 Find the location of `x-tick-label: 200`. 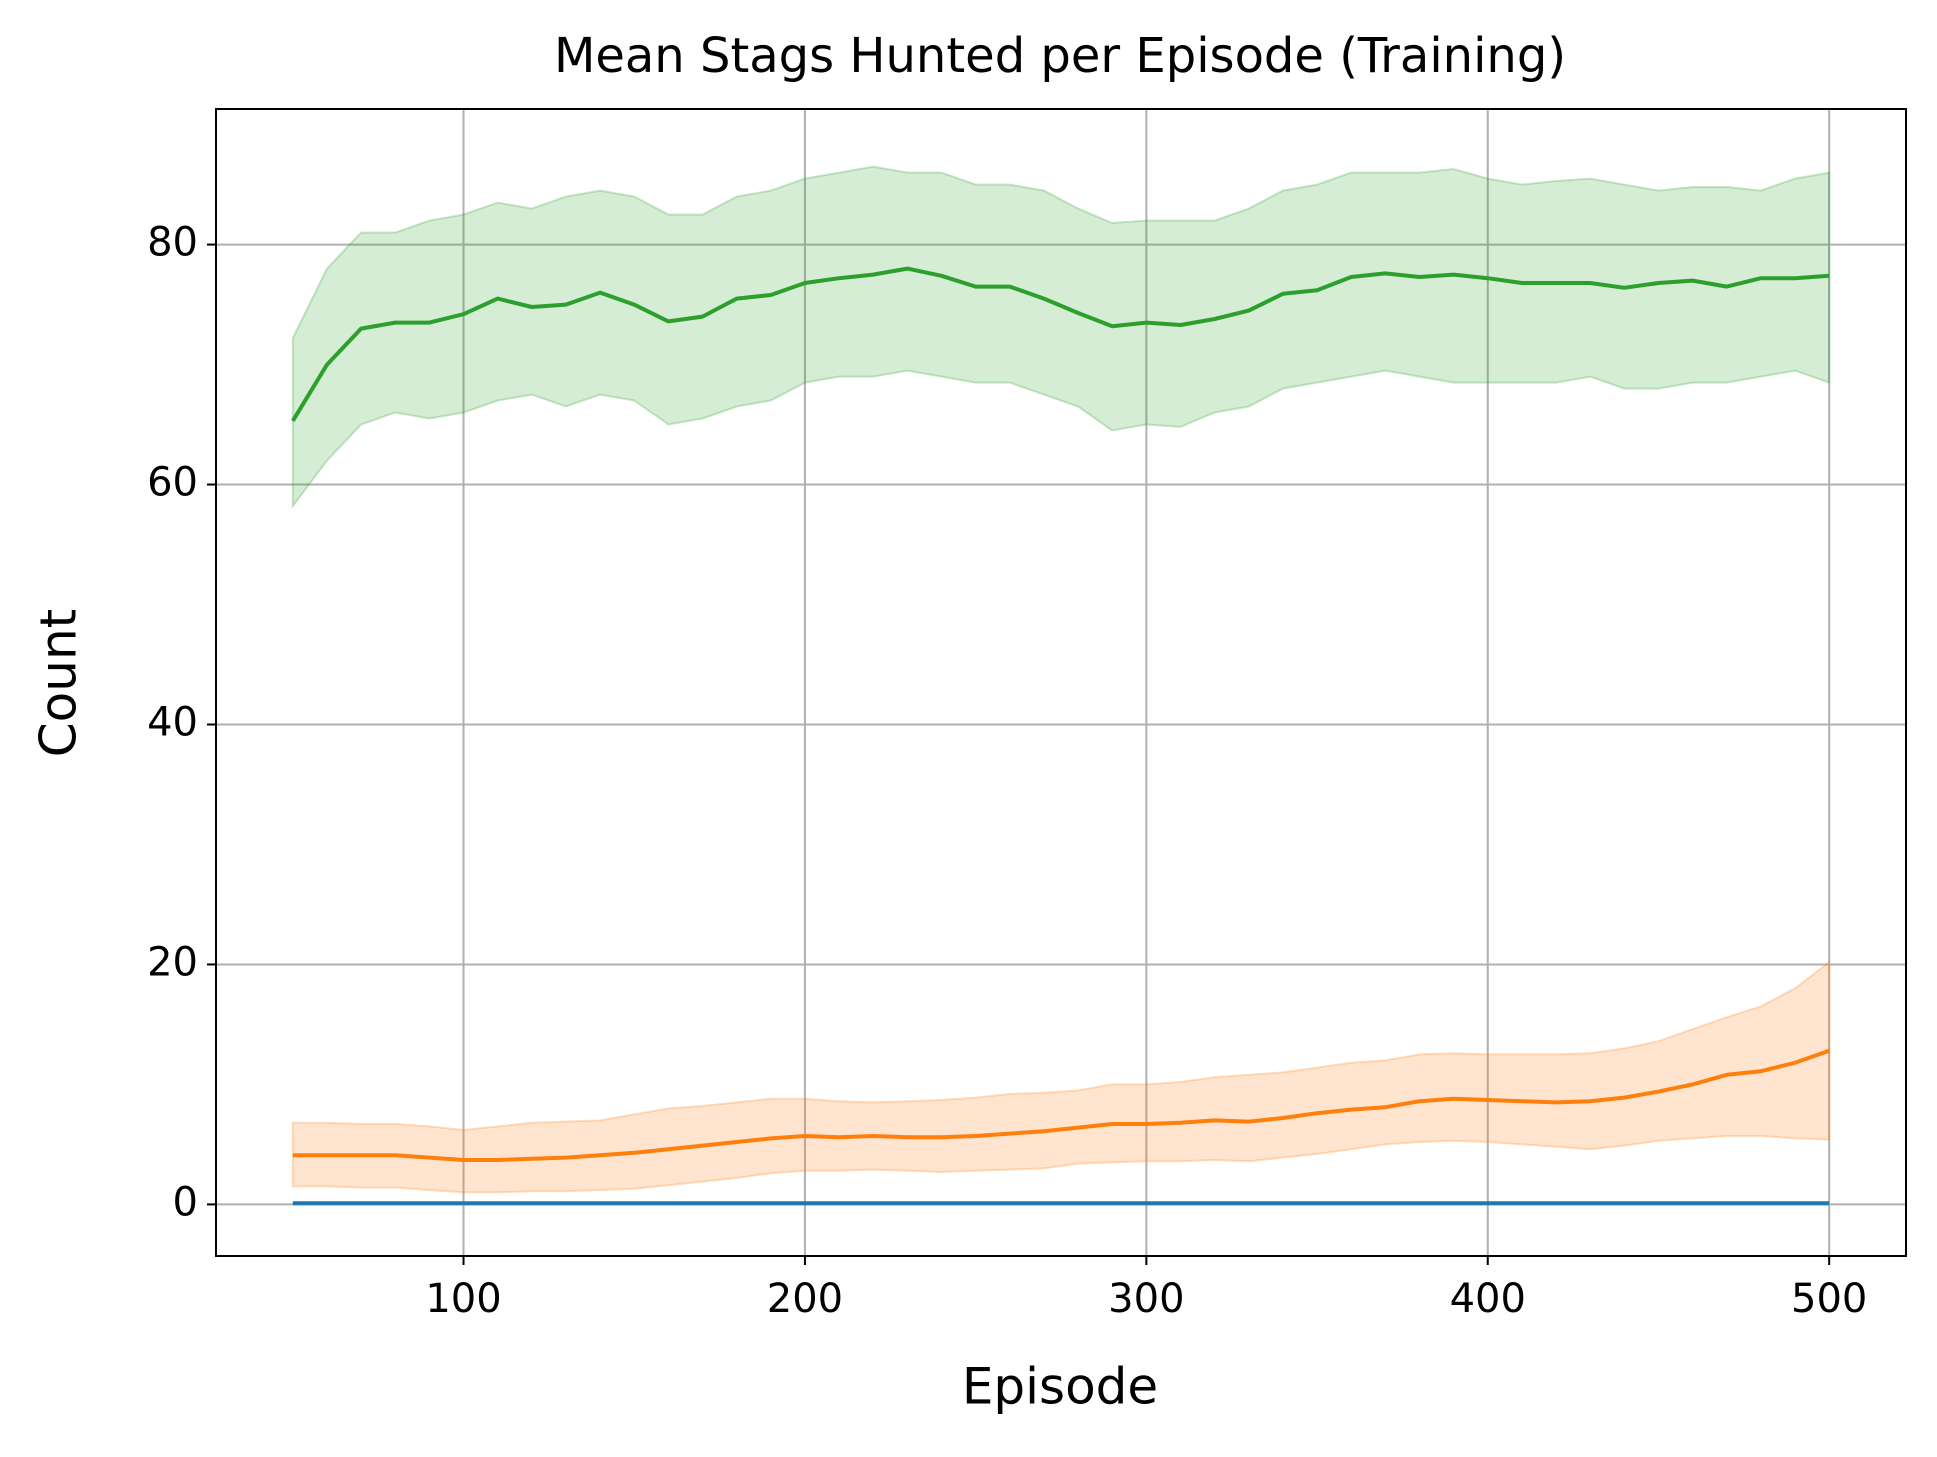

x-tick-label: 200 is located at coordinates (805, 1299).